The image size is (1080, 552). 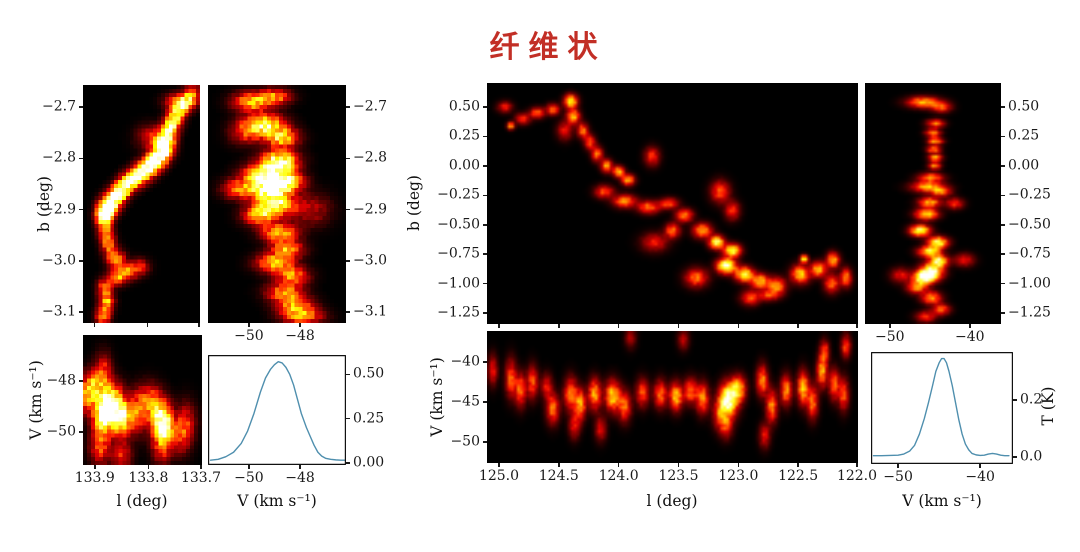 I want to click on right-map-lv, so click(x=672, y=397).